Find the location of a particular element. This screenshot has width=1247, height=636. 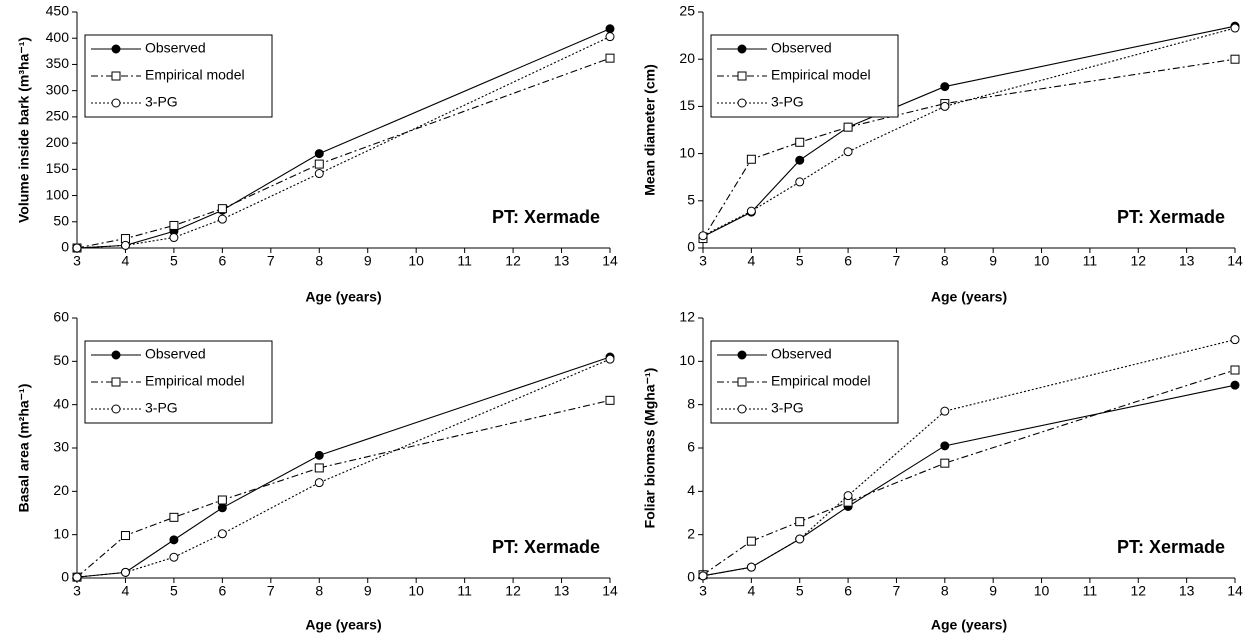

y-tick-label: 350 is located at coordinates (58, 63).